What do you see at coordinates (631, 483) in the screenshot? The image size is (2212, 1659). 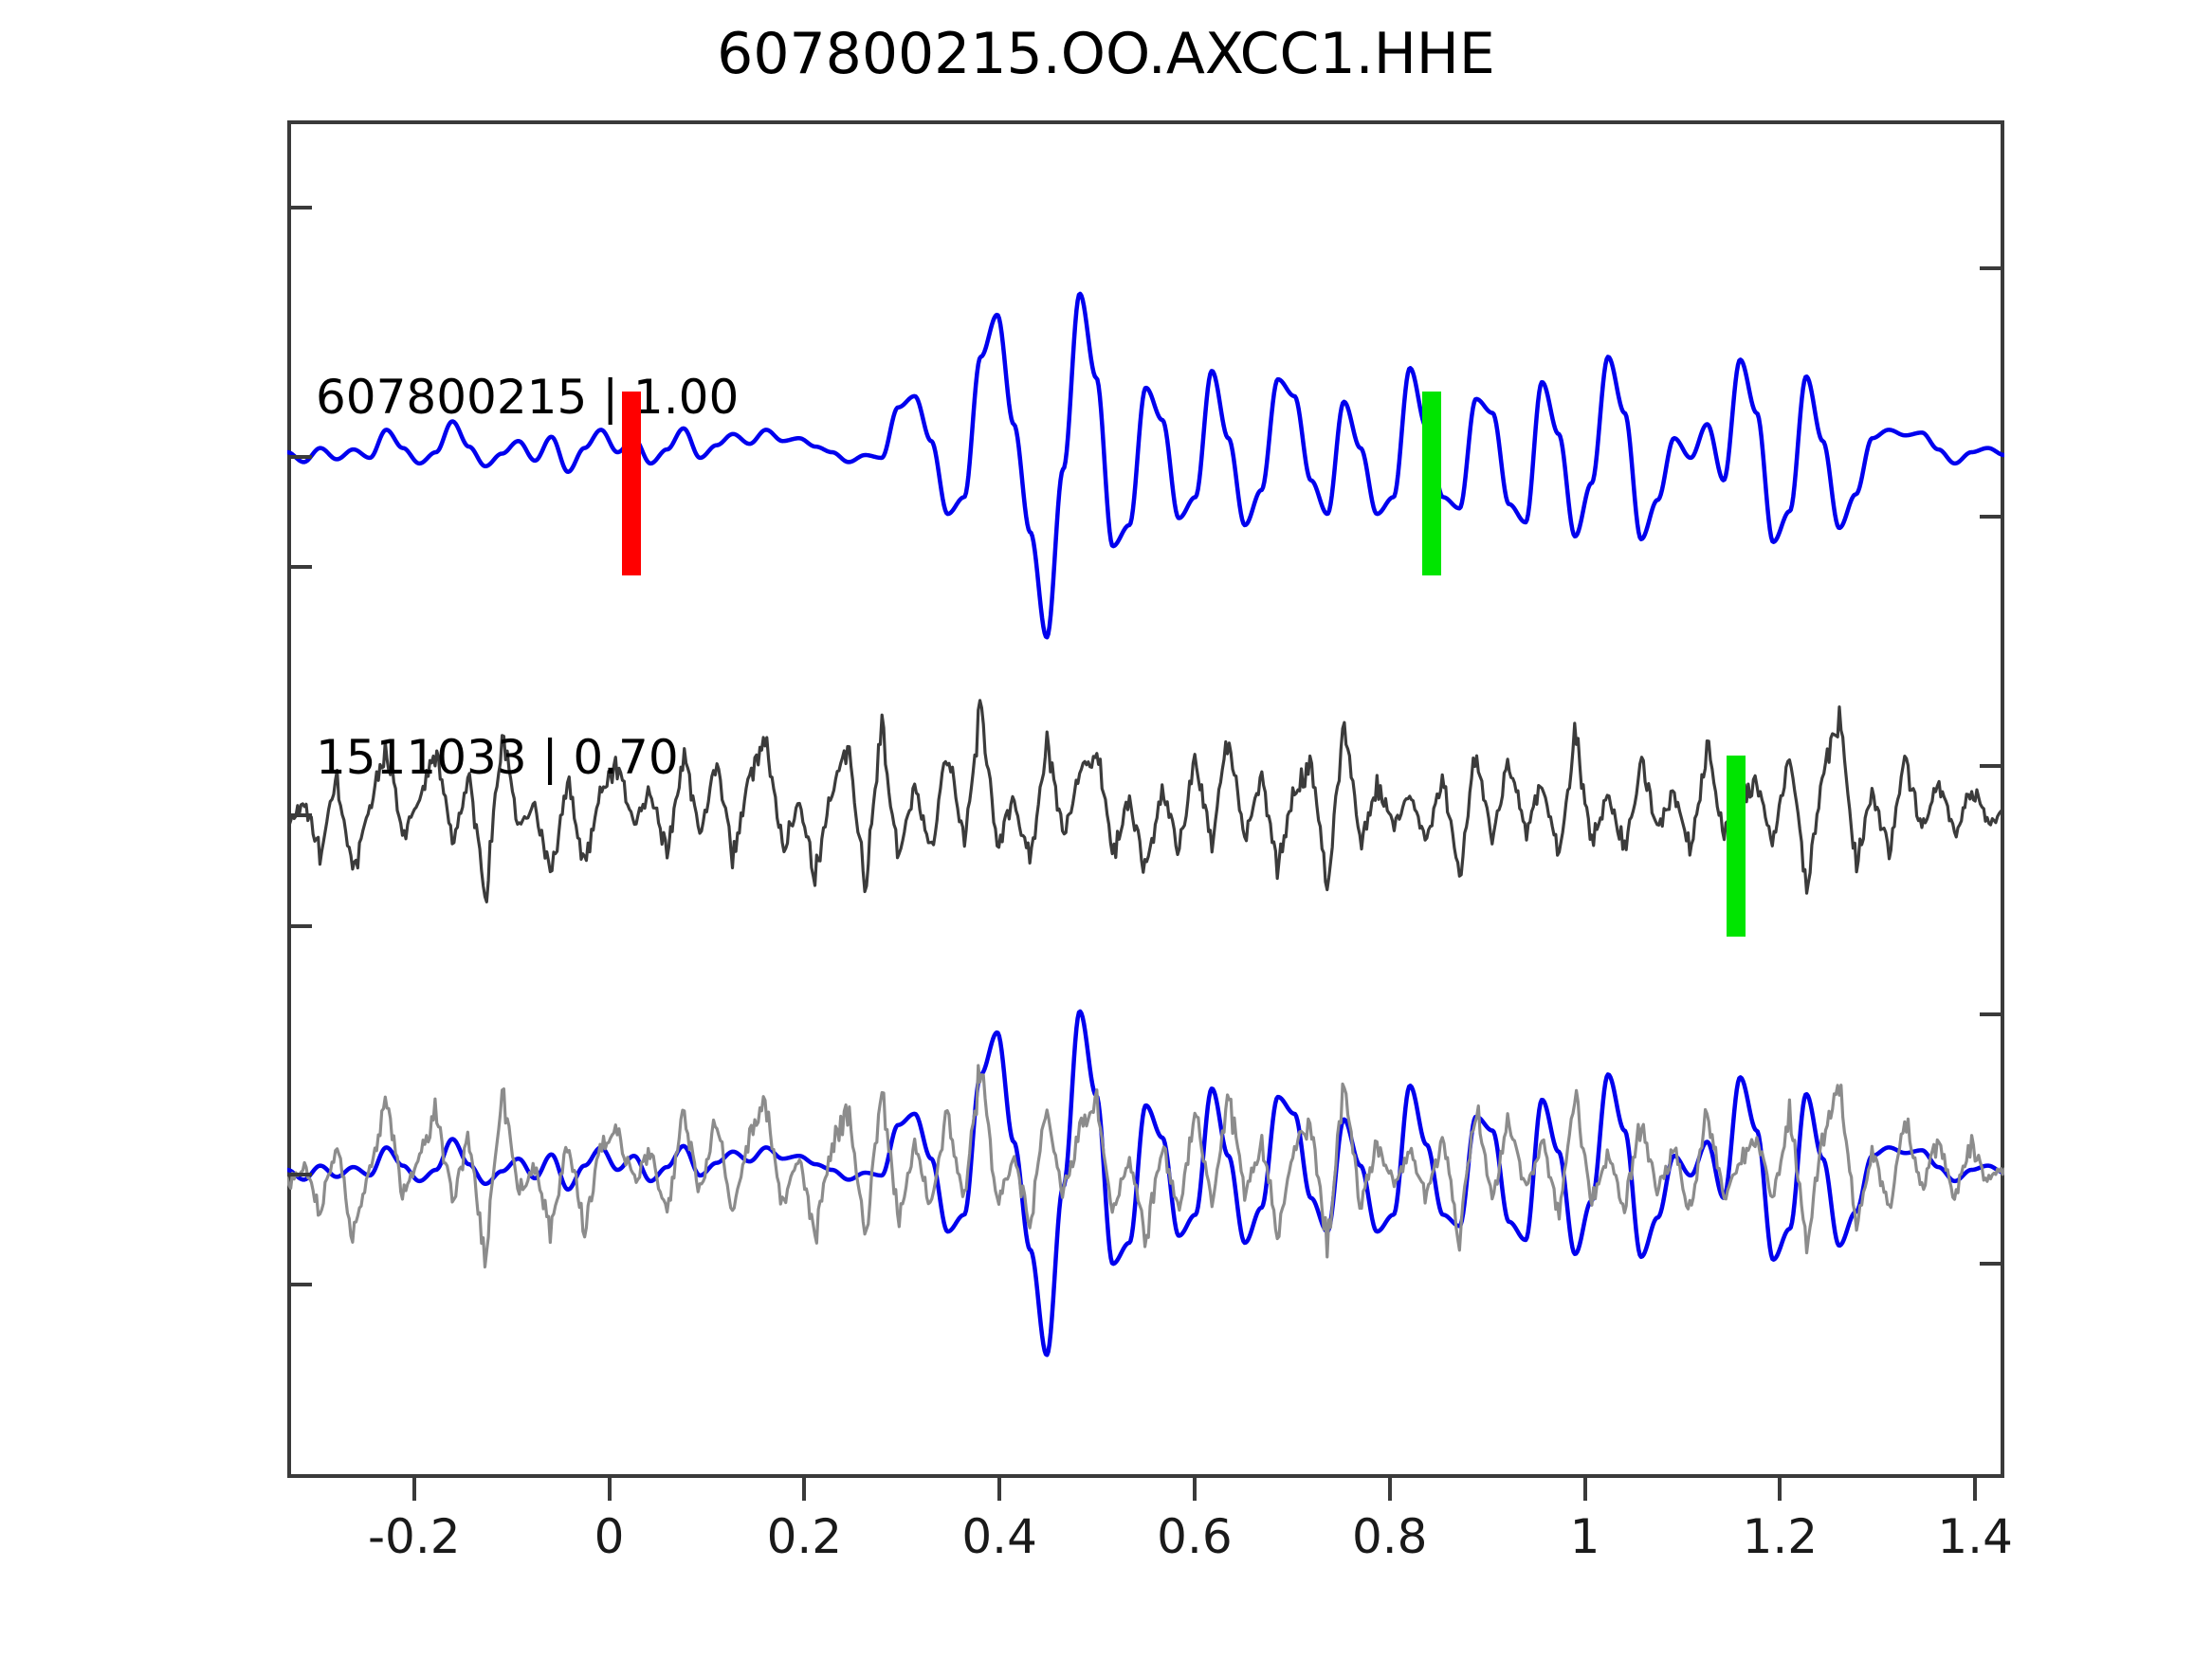 I see `pick-red-template` at bounding box center [631, 483].